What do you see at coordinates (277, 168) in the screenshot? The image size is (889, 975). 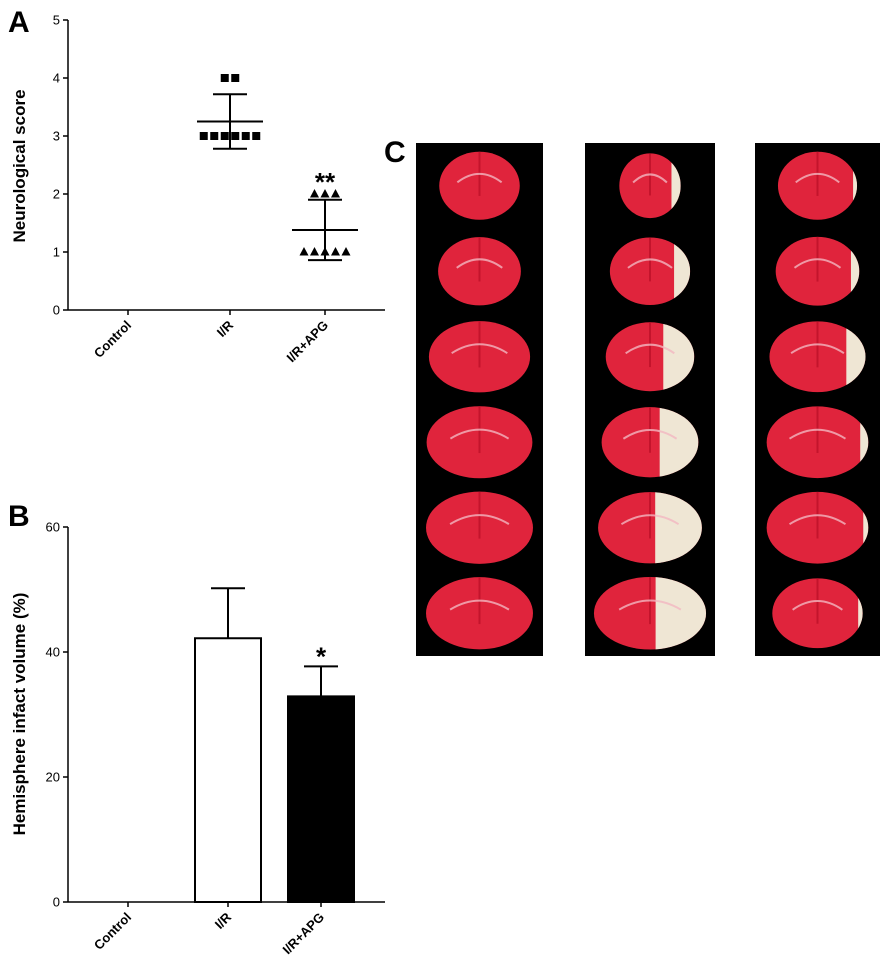 I see `panel-a-marks` at bounding box center [277, 168].